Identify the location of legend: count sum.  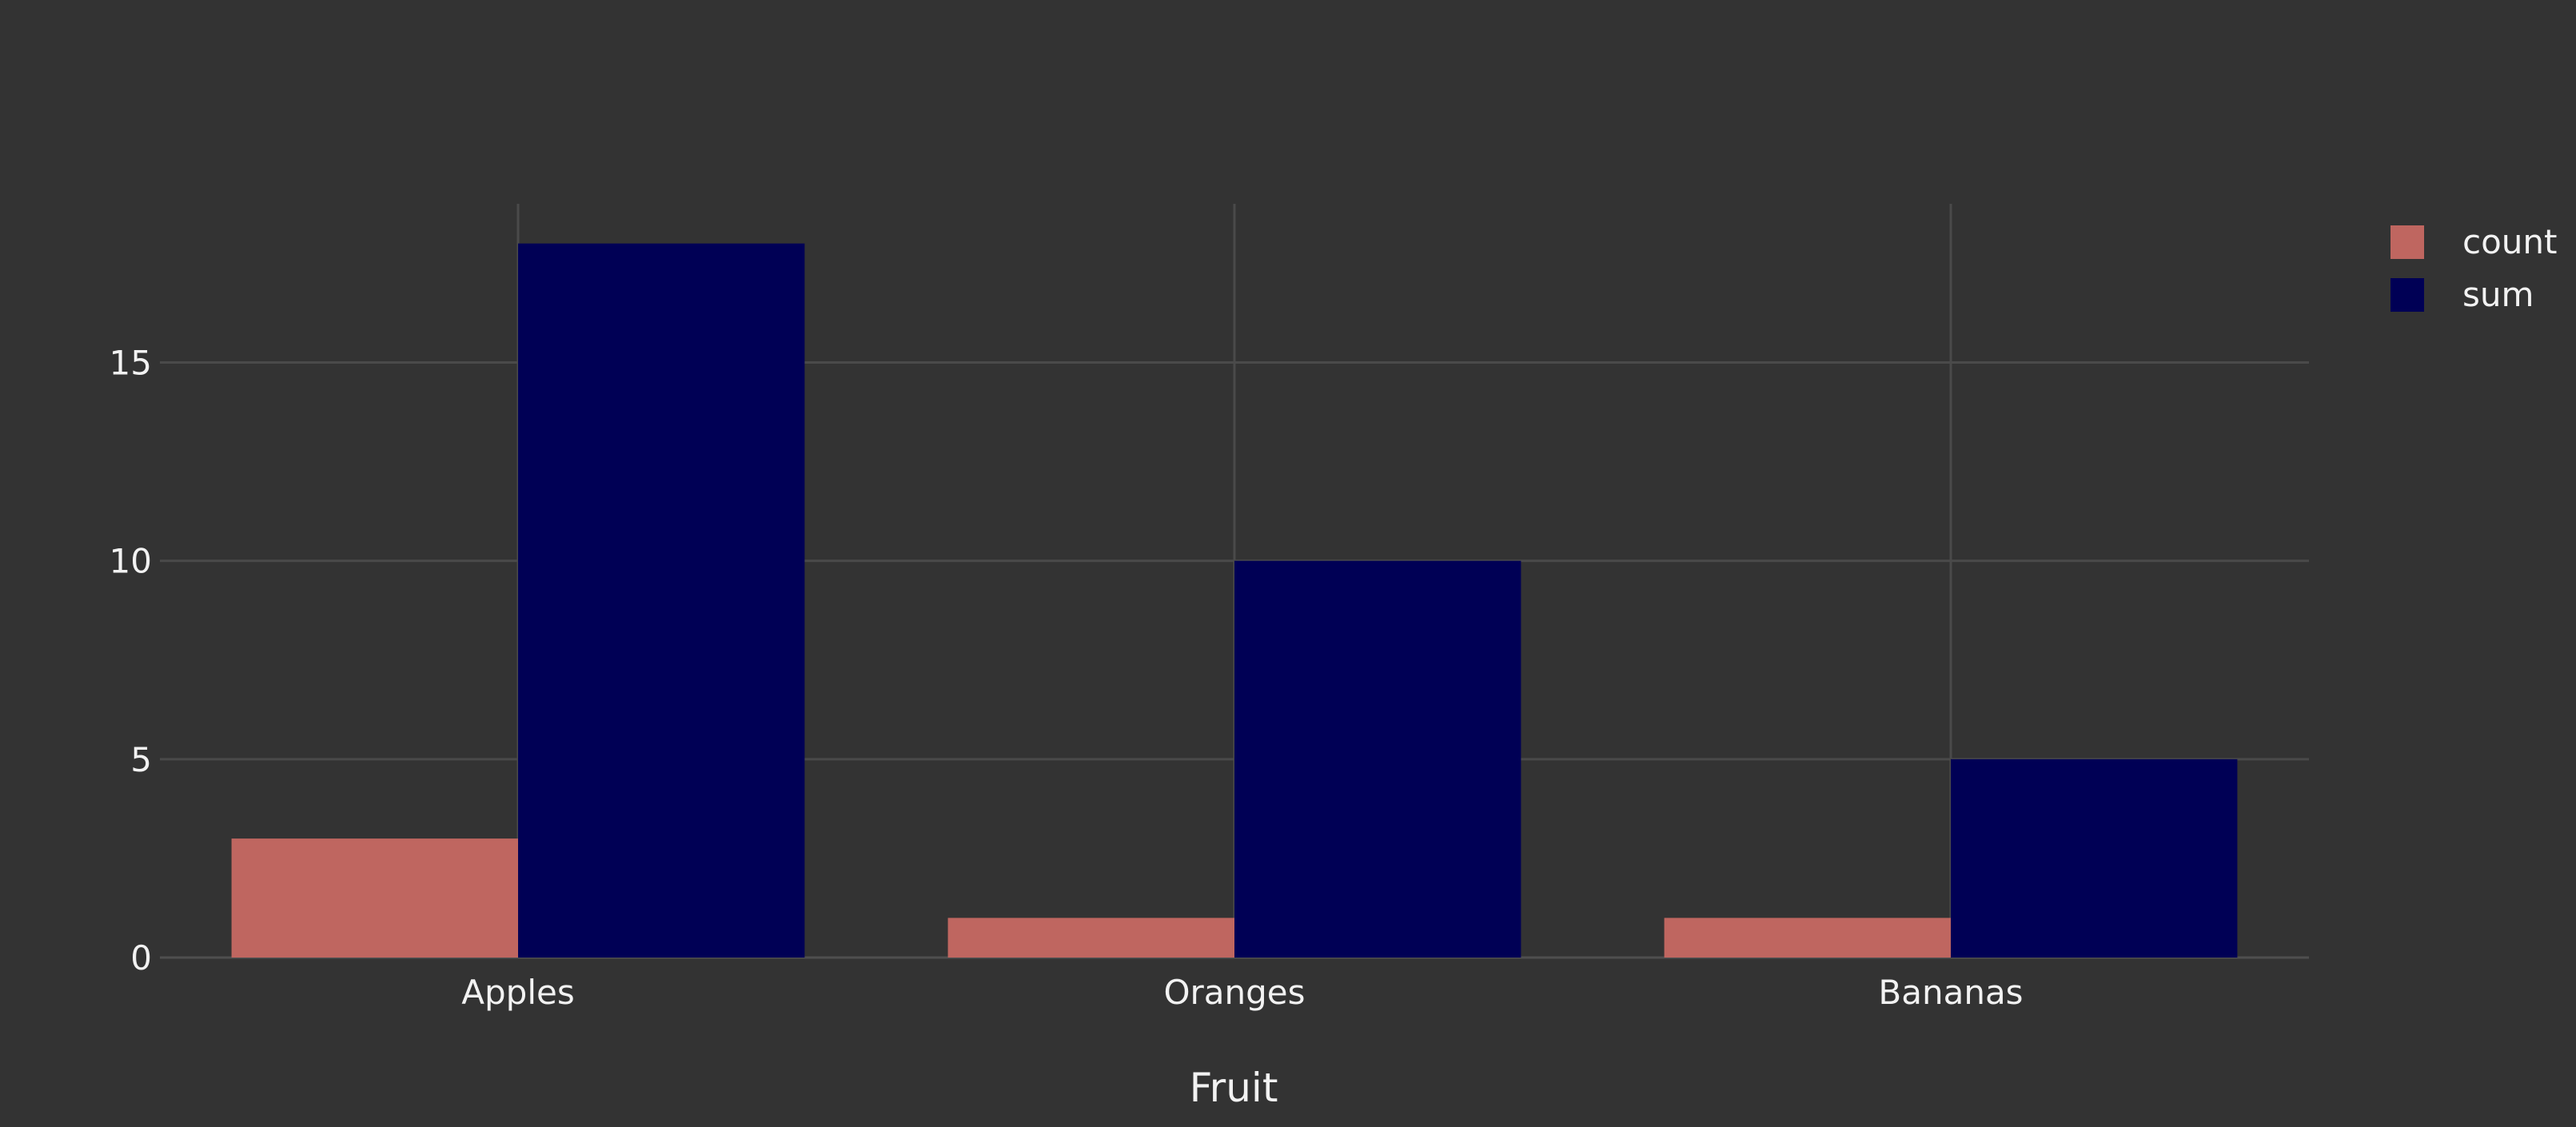
(2474, 268).